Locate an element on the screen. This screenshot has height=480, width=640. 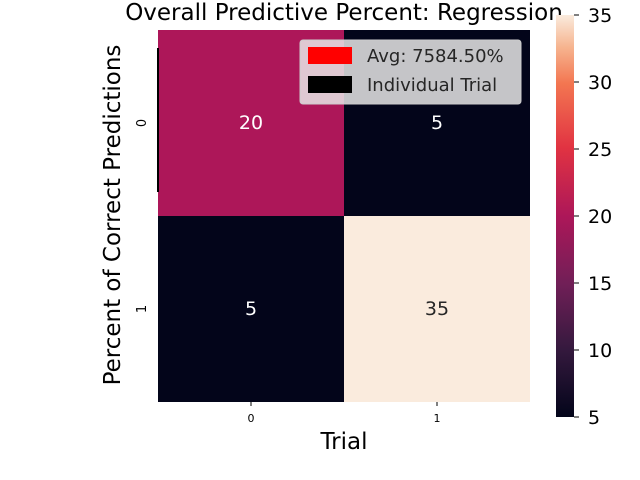
colorbar-tick-label: 5 is located at coordinates (594, 418).